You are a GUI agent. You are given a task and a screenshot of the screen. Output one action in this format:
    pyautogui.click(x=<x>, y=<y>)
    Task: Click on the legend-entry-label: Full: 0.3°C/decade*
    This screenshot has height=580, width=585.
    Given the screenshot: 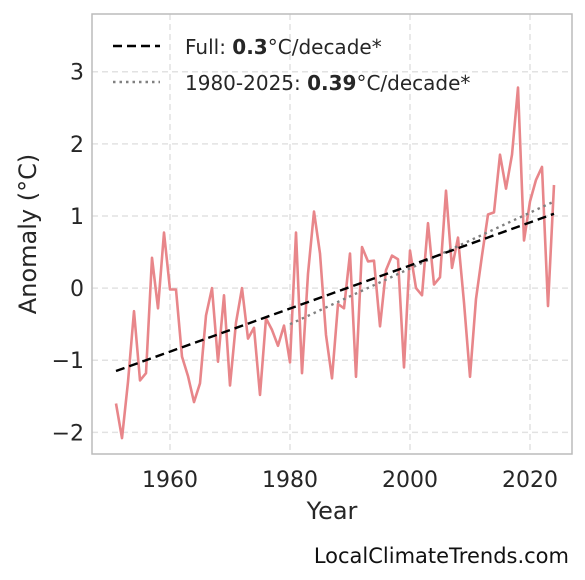 What is the action you would take?
    pyautogui.click(x=283, y=47)
    